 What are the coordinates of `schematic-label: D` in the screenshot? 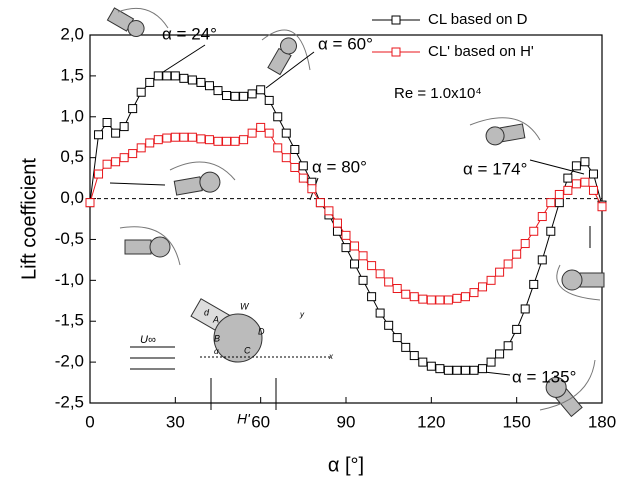 It's located at (261, 331).